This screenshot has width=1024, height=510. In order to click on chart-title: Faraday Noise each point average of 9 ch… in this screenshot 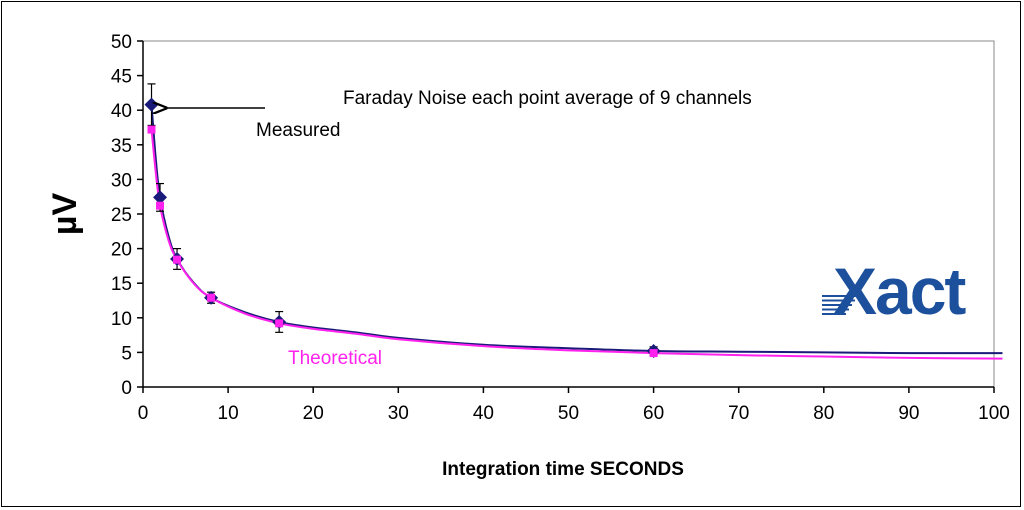, I will do `click(547, 98)`.